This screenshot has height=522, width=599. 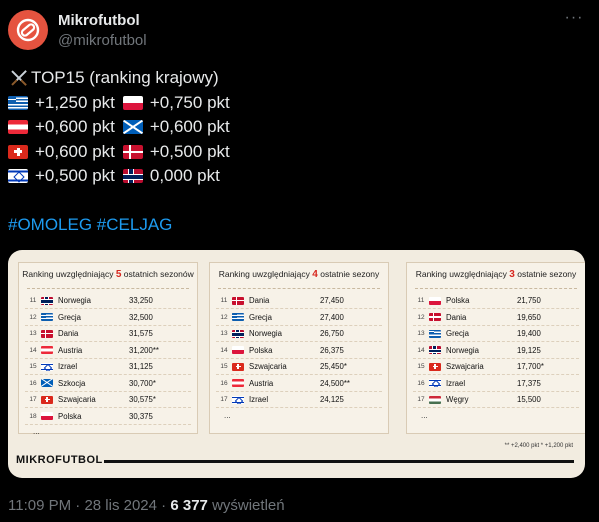 I want to click on avatar, so click(x=28, y=30).